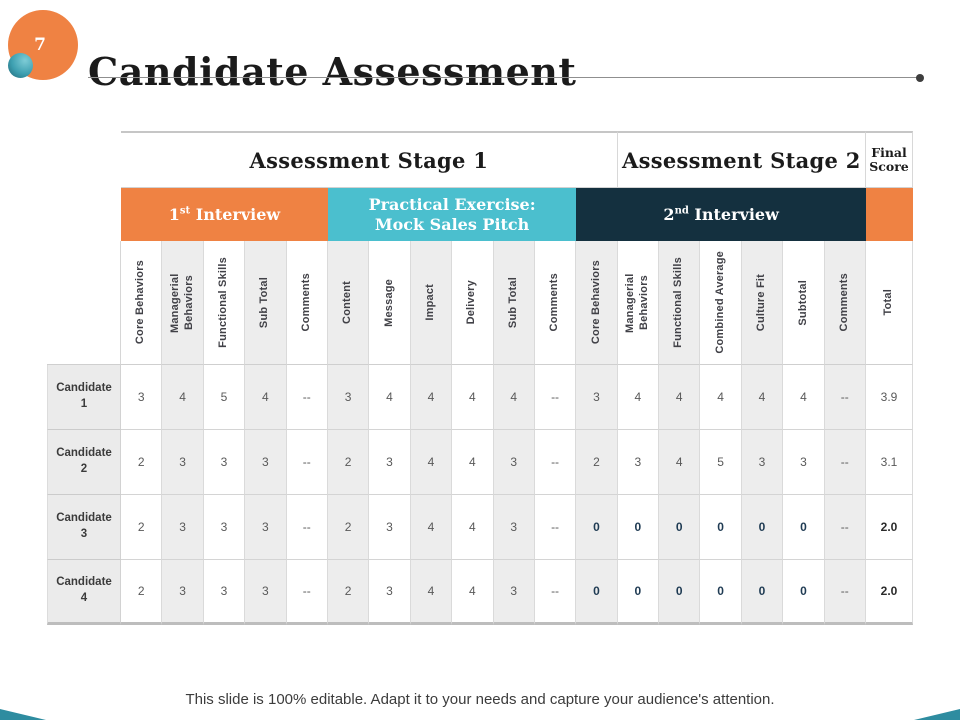 The width and height of the screenshot is (960, 720). What do you see at coordinates (23, 714) in the screenshot?
I see `corner-triangle-left-icon` at bounding box center [23, 714].